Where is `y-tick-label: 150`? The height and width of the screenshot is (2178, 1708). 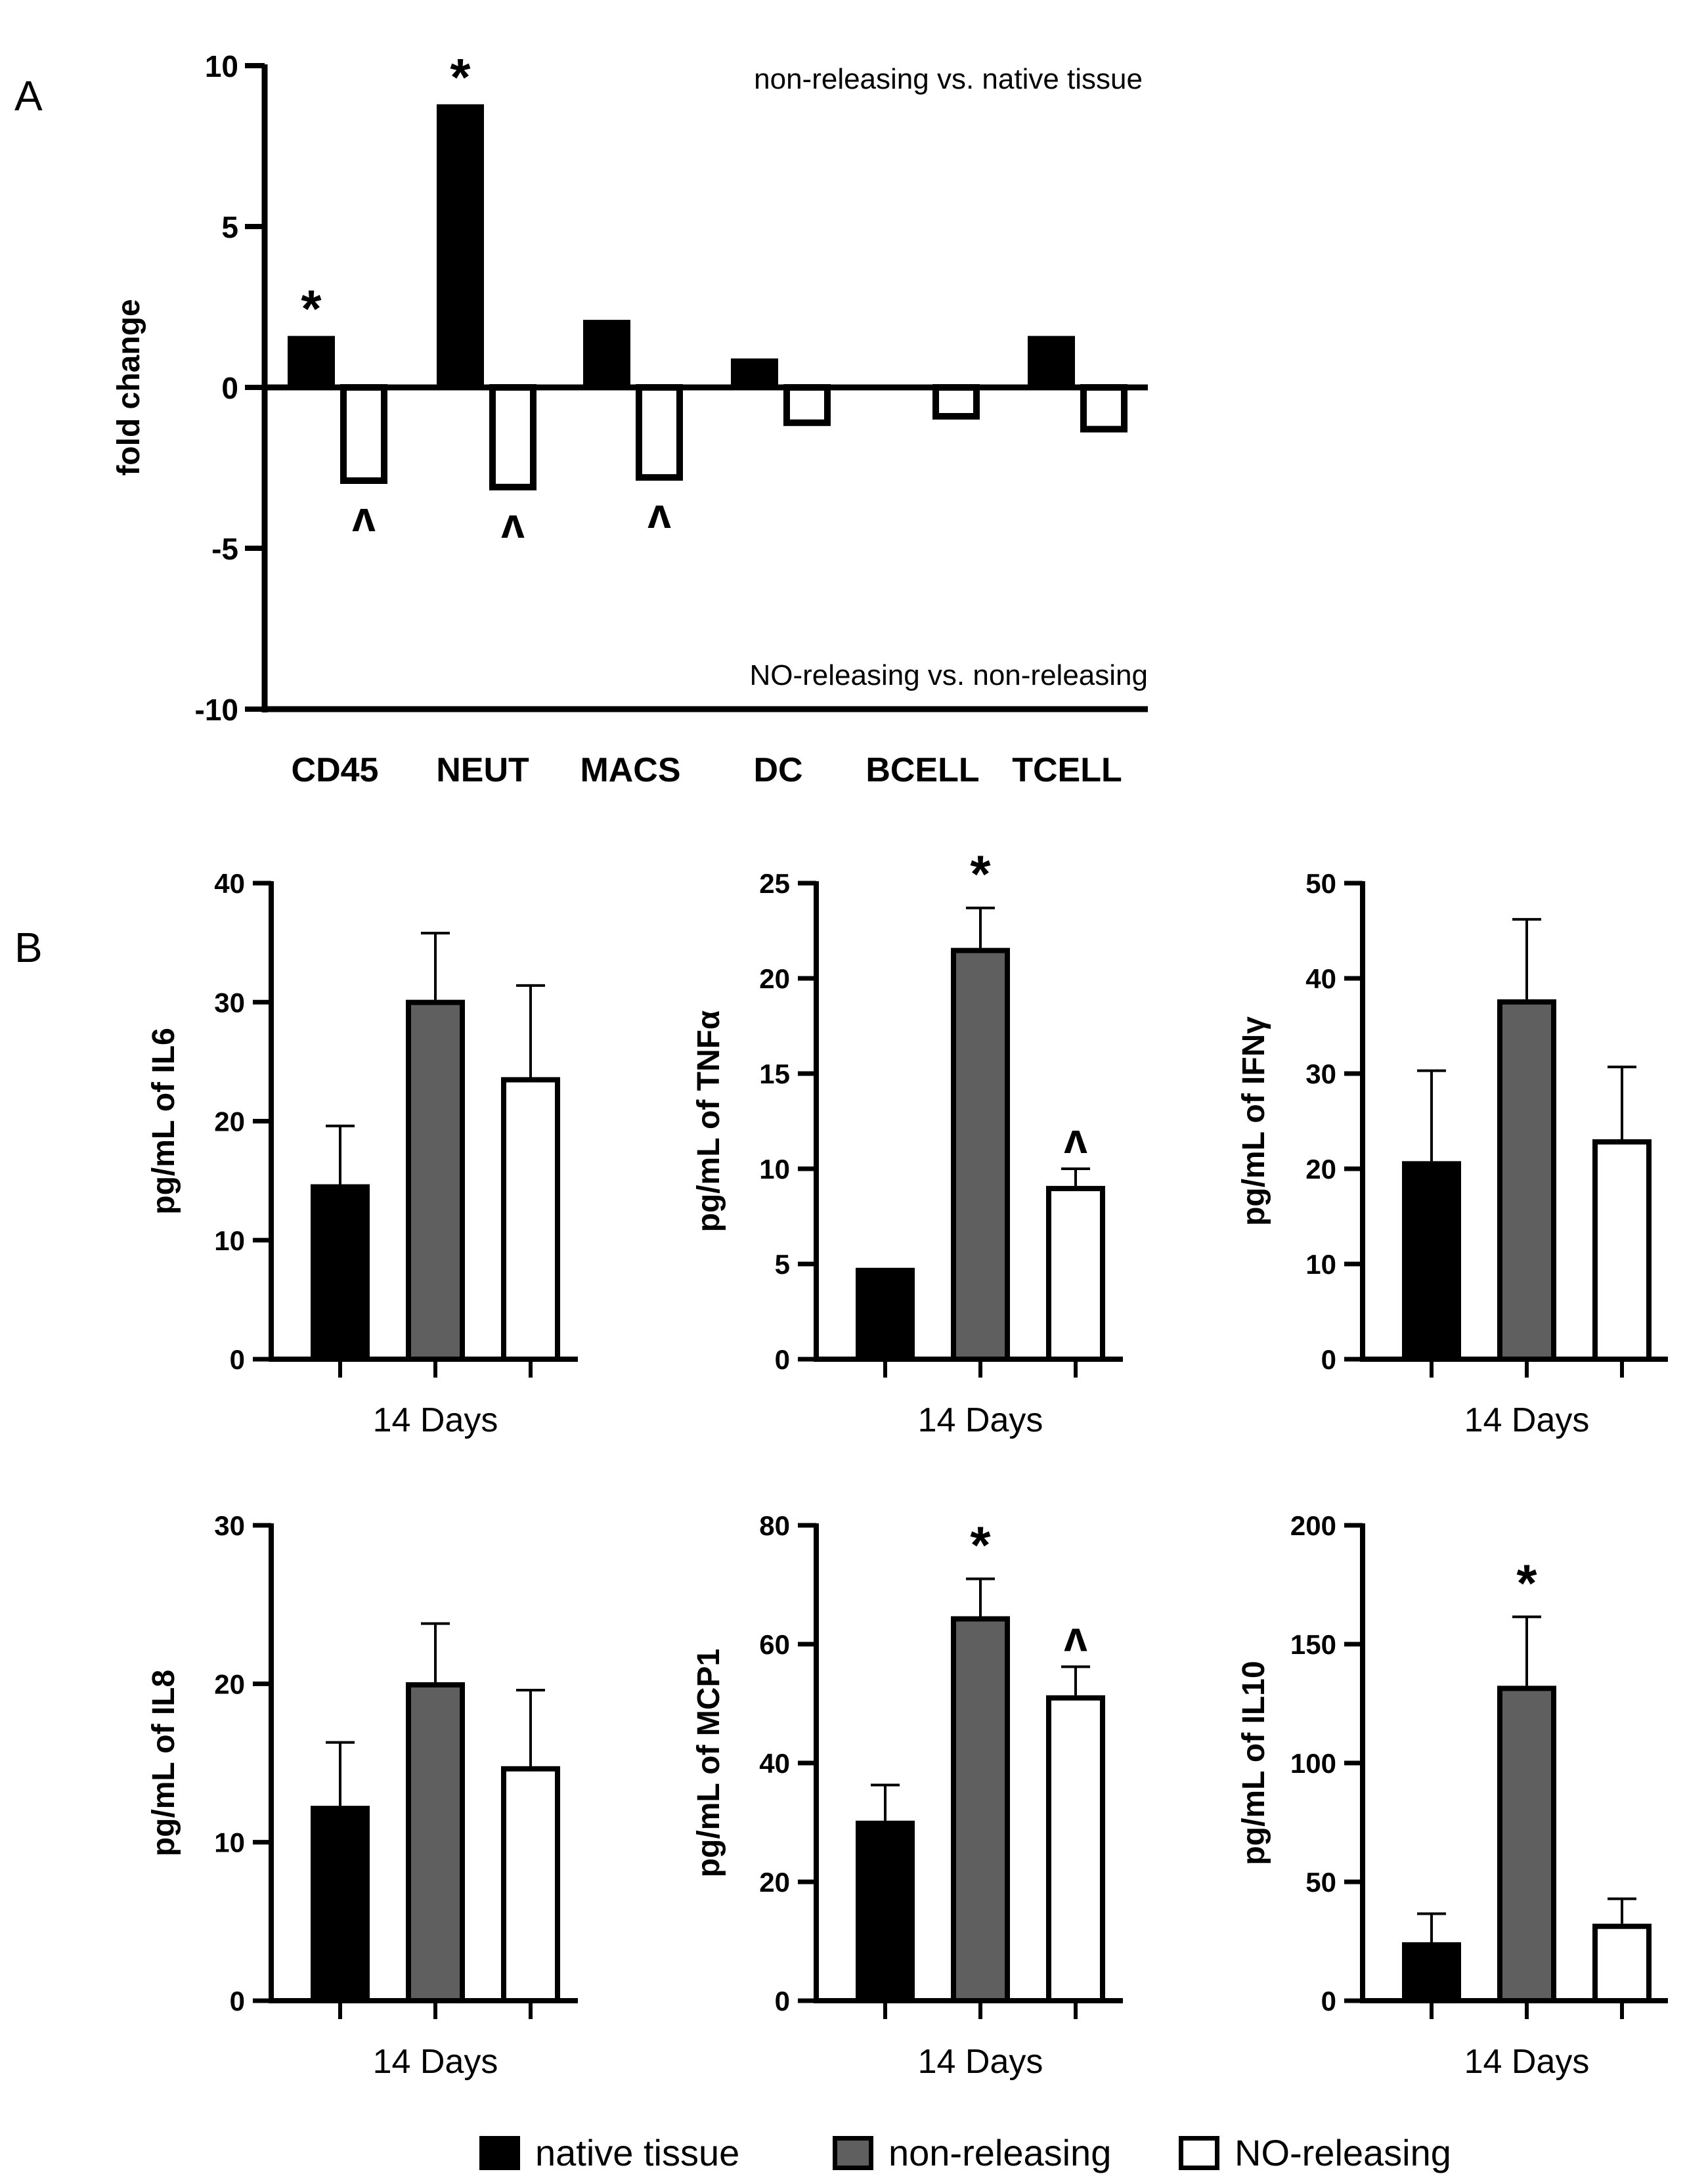 y-tick-label: 150 is located at coordinates (1313, 1644).